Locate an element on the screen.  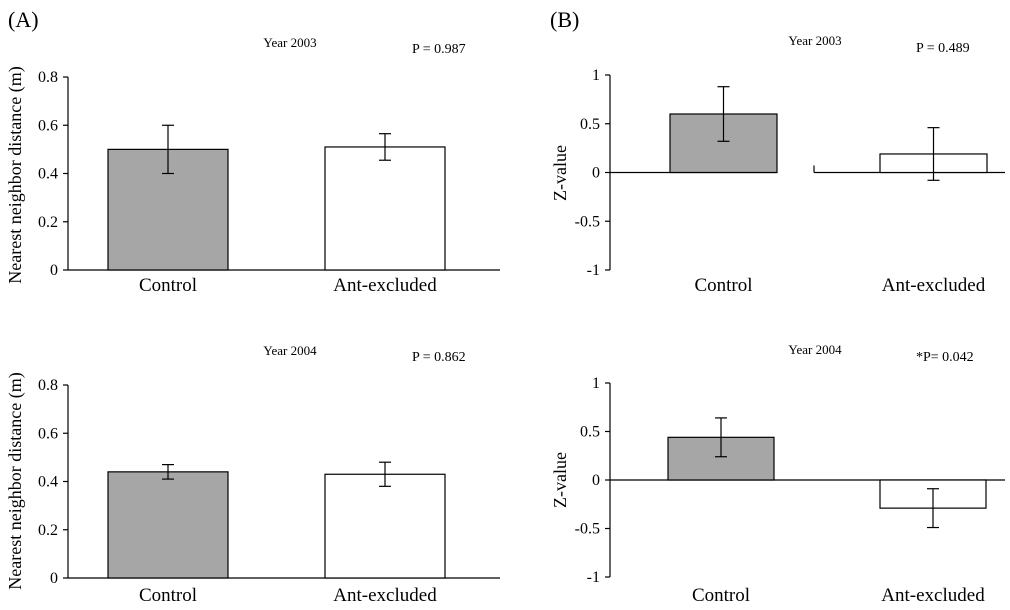
a2004-y-tick-label: 0.8 is located at coordinates (48, 385).